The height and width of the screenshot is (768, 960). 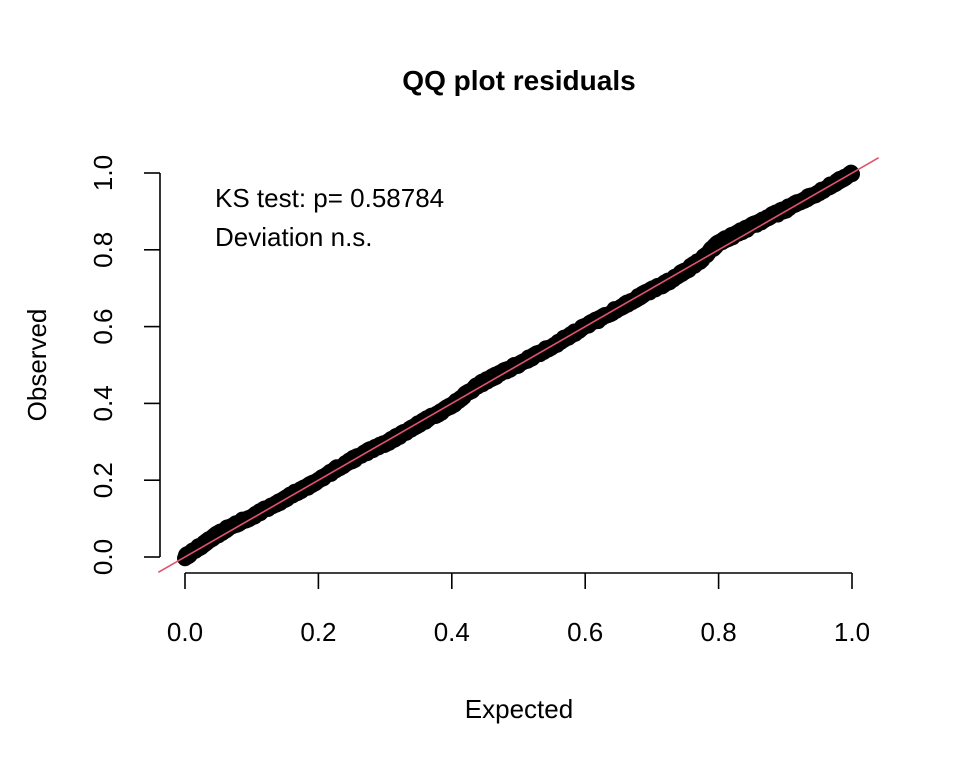 I want to click on y-tick-label: 0.2, so click(x=103, y=480).